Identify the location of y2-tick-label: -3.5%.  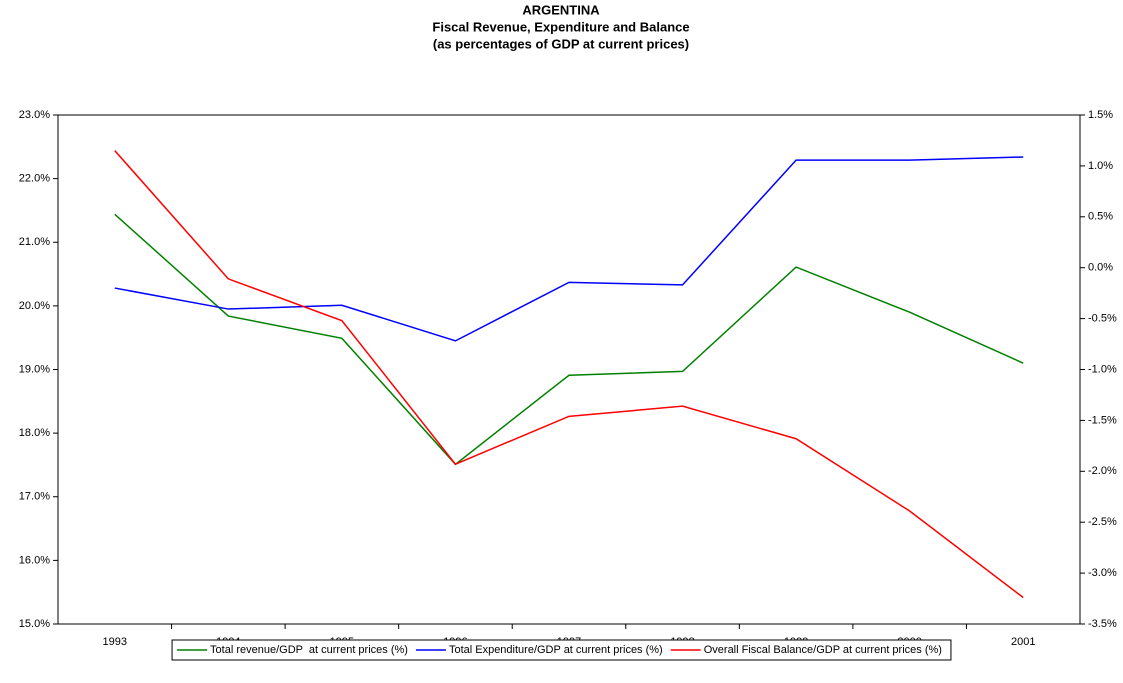
(1102, 624).